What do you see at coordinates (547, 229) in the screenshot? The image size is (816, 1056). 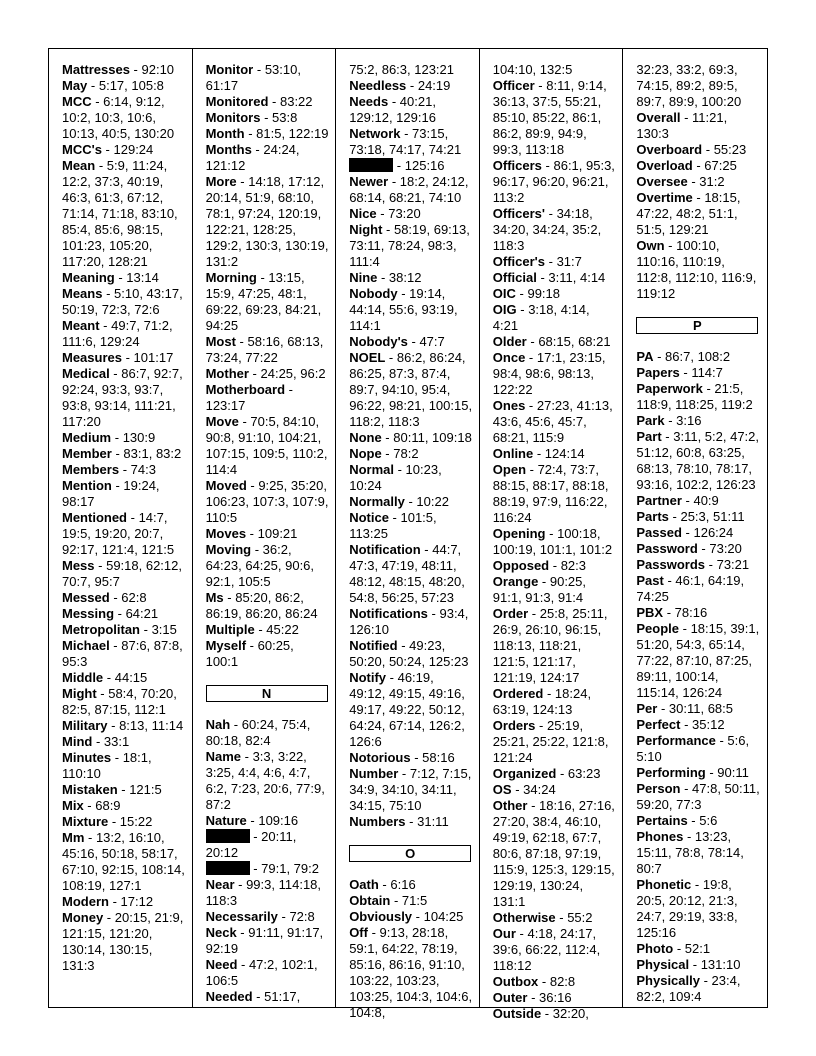 I see `page-line-references: 34:18, 34:20, 34:24, 35:2, 118:3` at bounding box center [547, 229].